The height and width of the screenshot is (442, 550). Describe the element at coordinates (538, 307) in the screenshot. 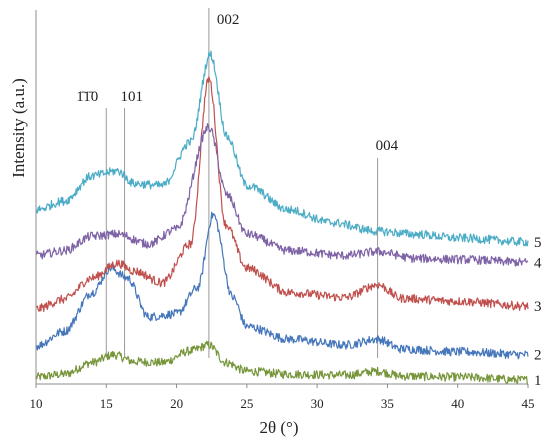

I see `series-label-3: 3` at that location.